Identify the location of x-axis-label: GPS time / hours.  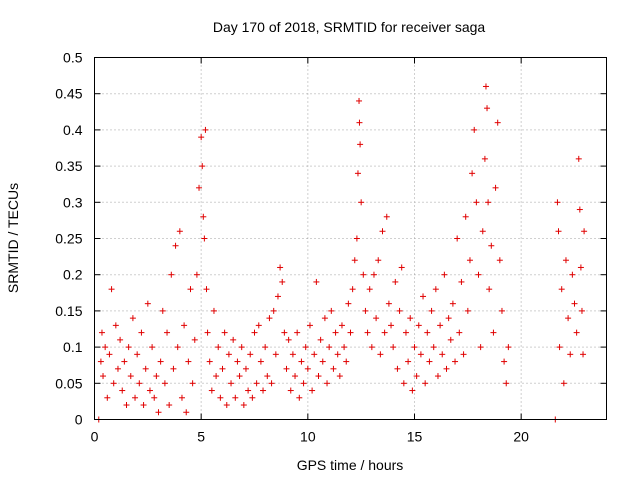
(350, 465).